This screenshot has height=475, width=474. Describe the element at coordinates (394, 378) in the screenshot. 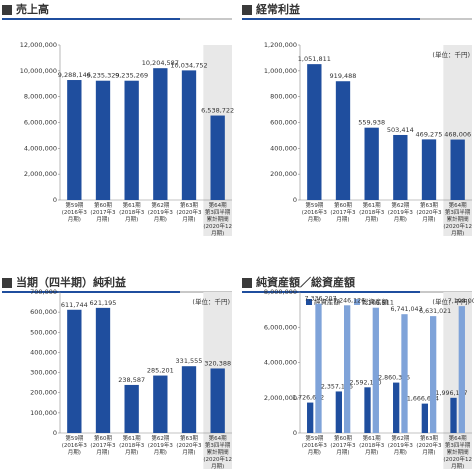

I see `value-label: 2,860,385` at that location.